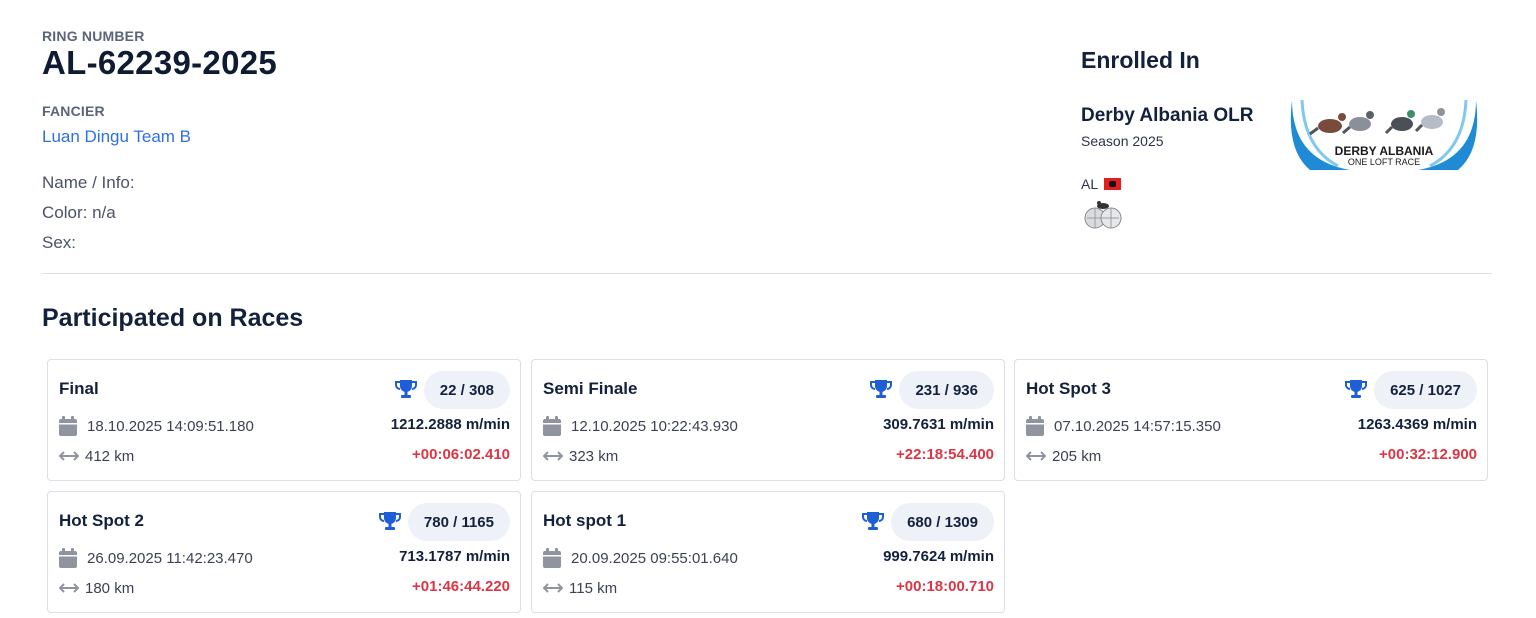 The height and width of the screenshot is (618, 1536). Describe the element at coordinates (1428, 454) in the screenshot. I see `time-difference: +00:32:12.900` at that location.